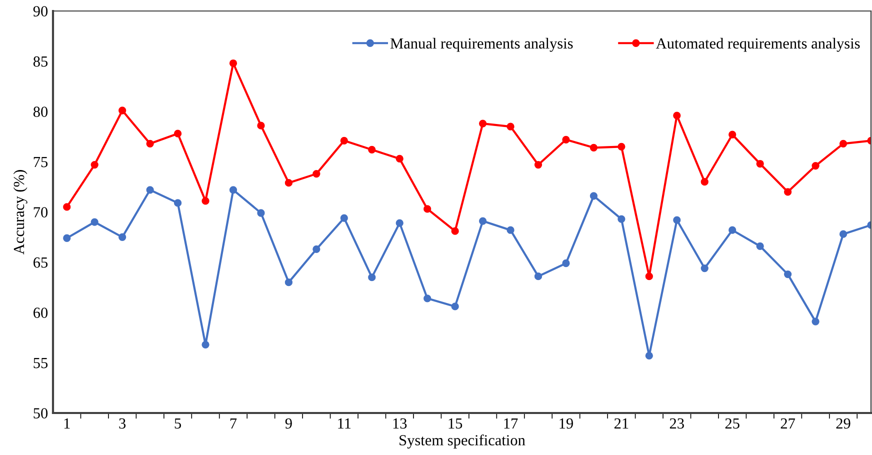  What do you see at coordinates (455, 423) in the screenshot?
I see `x-tick-label: 15` at bounding box center [455, 423].